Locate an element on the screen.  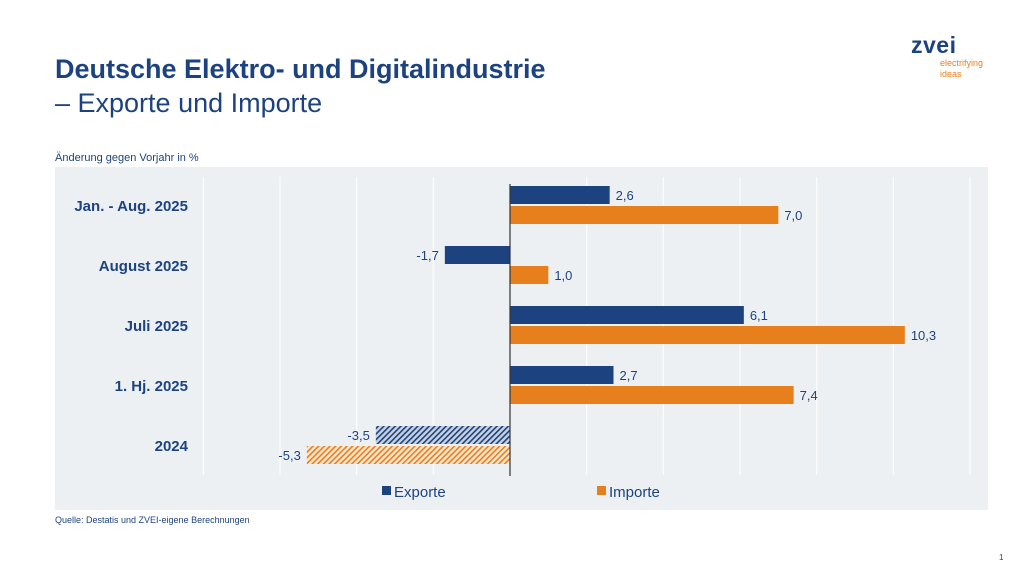
data-label: -5,3 is located at coordinates (289, 455).